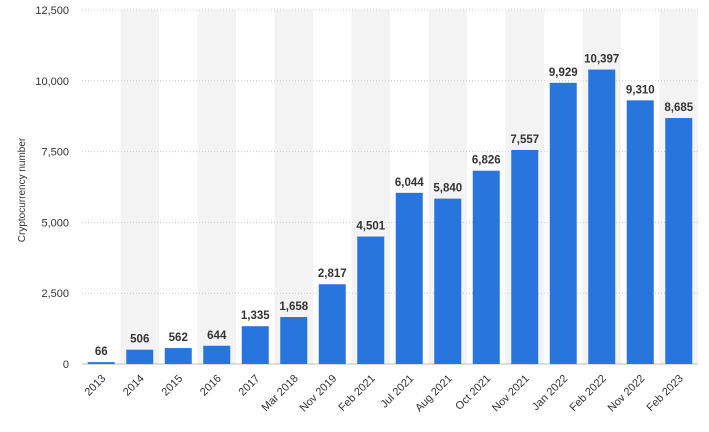 The height and width of the screenshot is (432, 709). What do you see at coordinates (397, 392) in the screenshot?
I see `x-tick-label: Jul 2021` at bounding box center [397, 392].